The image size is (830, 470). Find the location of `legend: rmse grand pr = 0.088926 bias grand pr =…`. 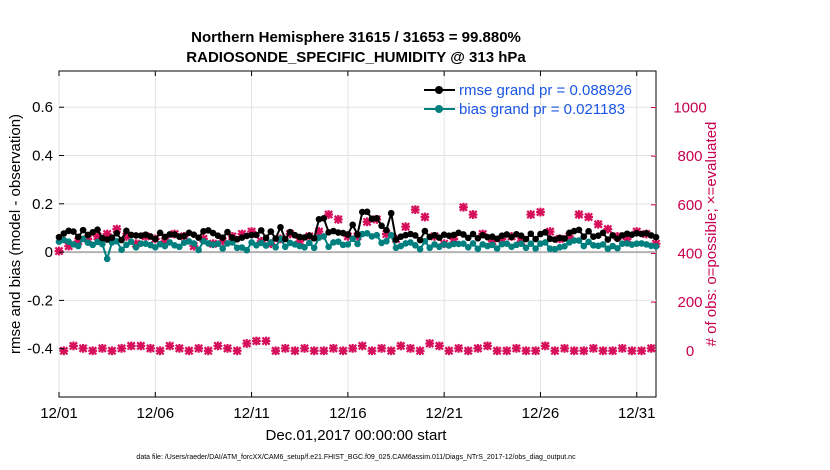

legend: rmse grand pr = 0.088926 bias grand pr =… is located at coordinates (528, 100).